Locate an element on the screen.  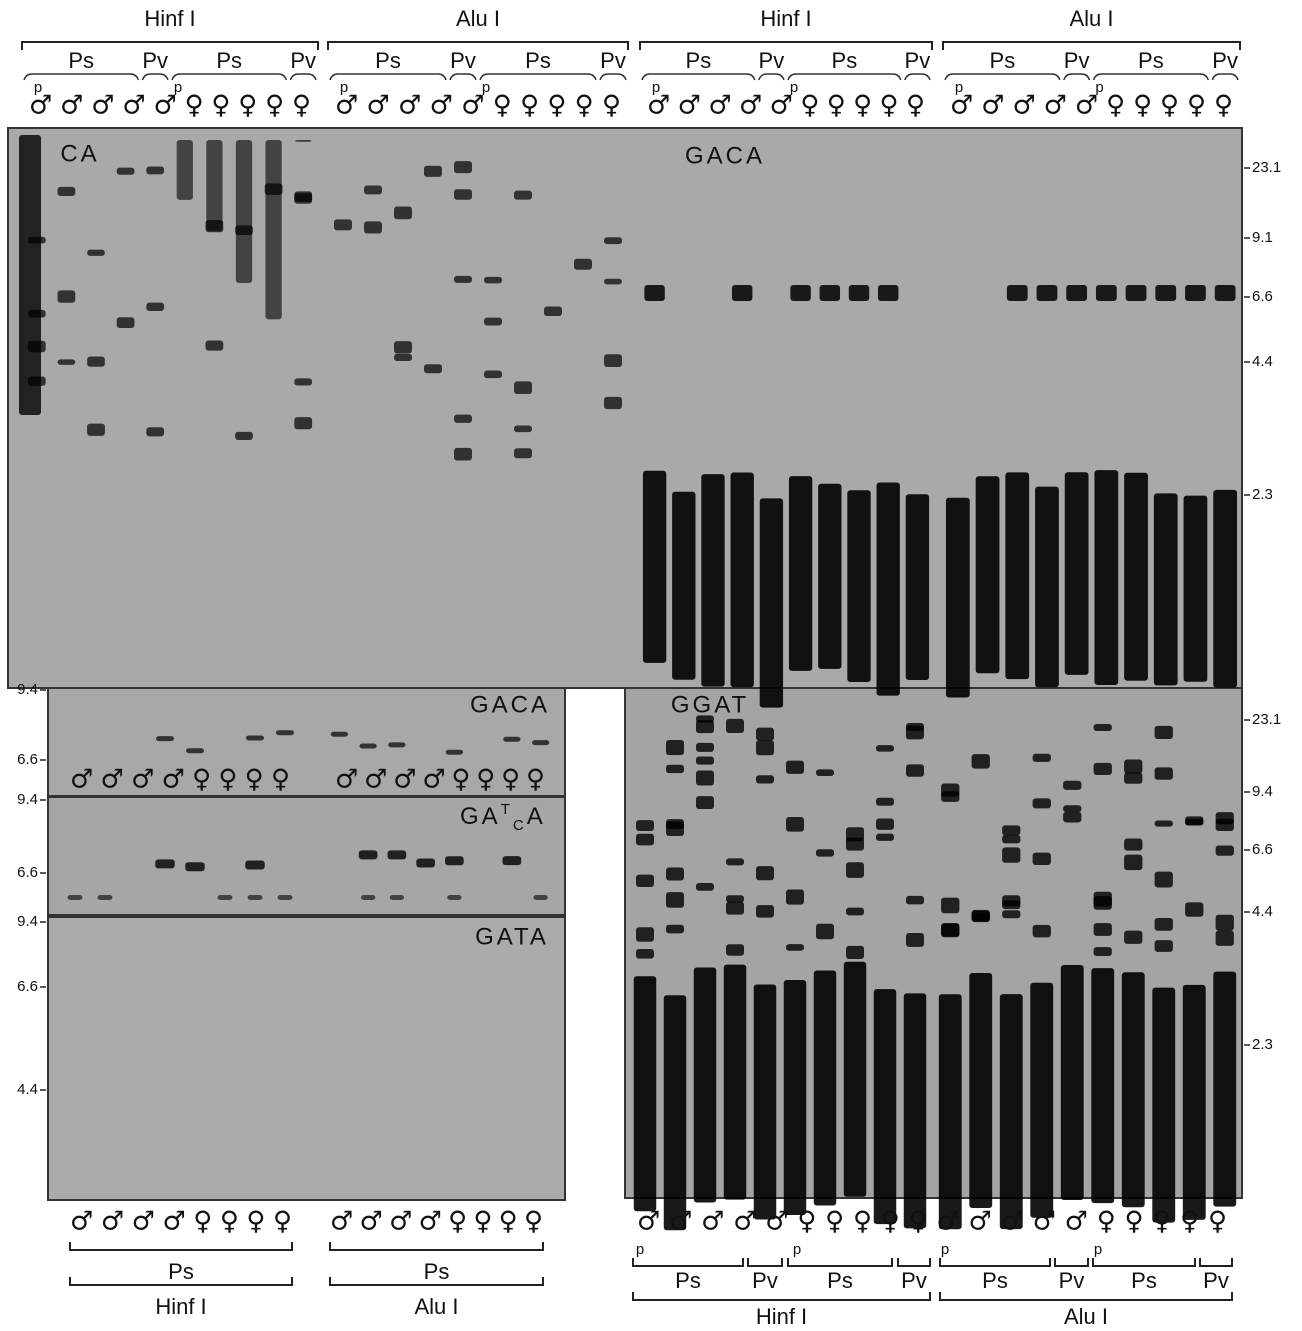
size-marker: 9.4 is located at coordinates (1262, 791).